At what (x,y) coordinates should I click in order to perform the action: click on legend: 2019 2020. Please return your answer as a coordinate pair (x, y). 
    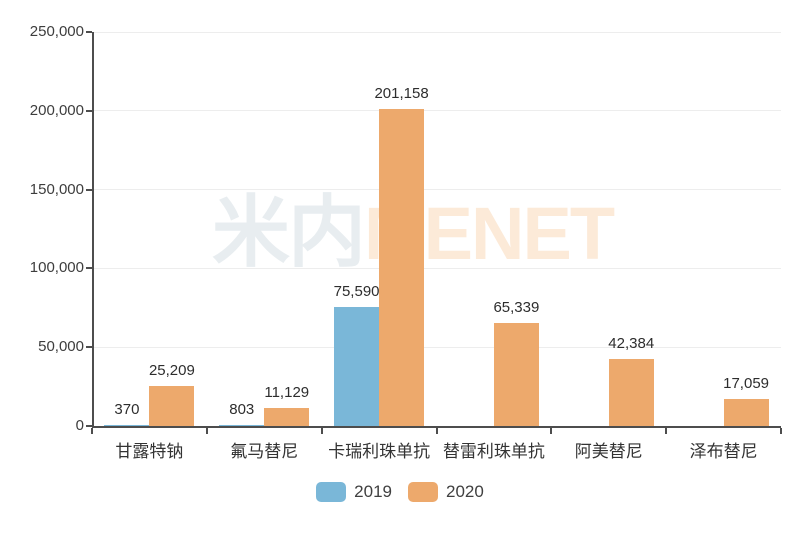
    Looking at the image, I should click on (400, 492).